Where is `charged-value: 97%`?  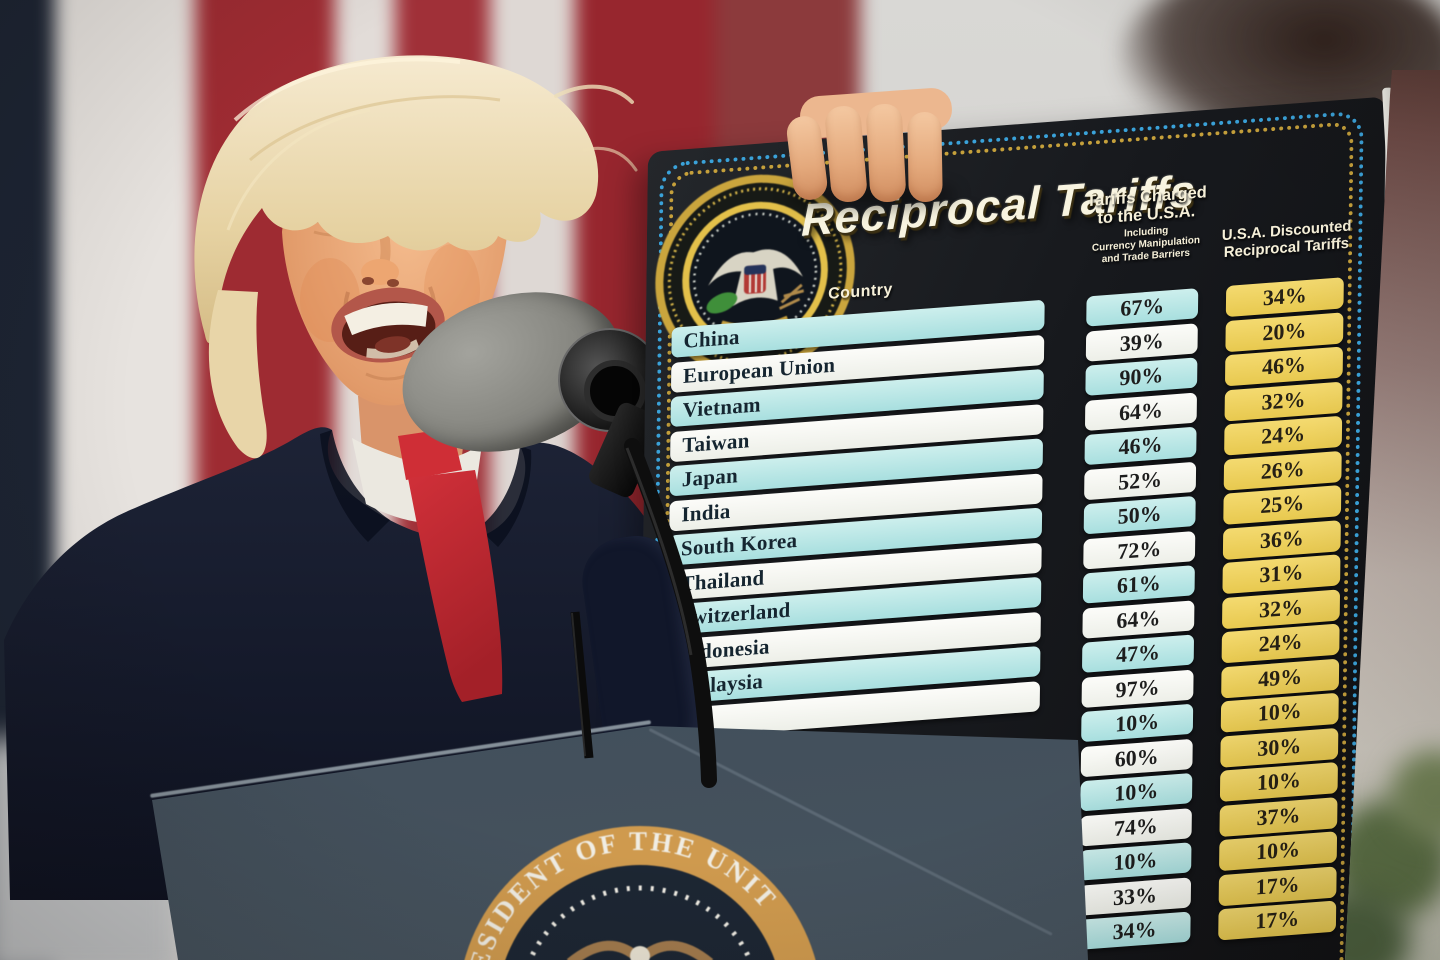 charged-value: 97% is located at coordinates (1137, 689).